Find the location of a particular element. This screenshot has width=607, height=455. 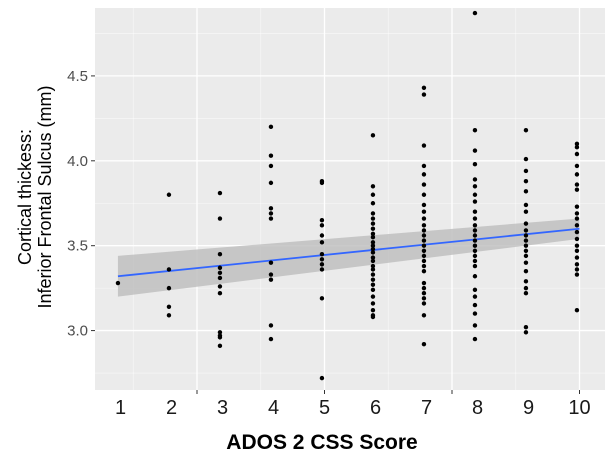

y-tick-label: 4.0 is located at coordinates (77, 161).